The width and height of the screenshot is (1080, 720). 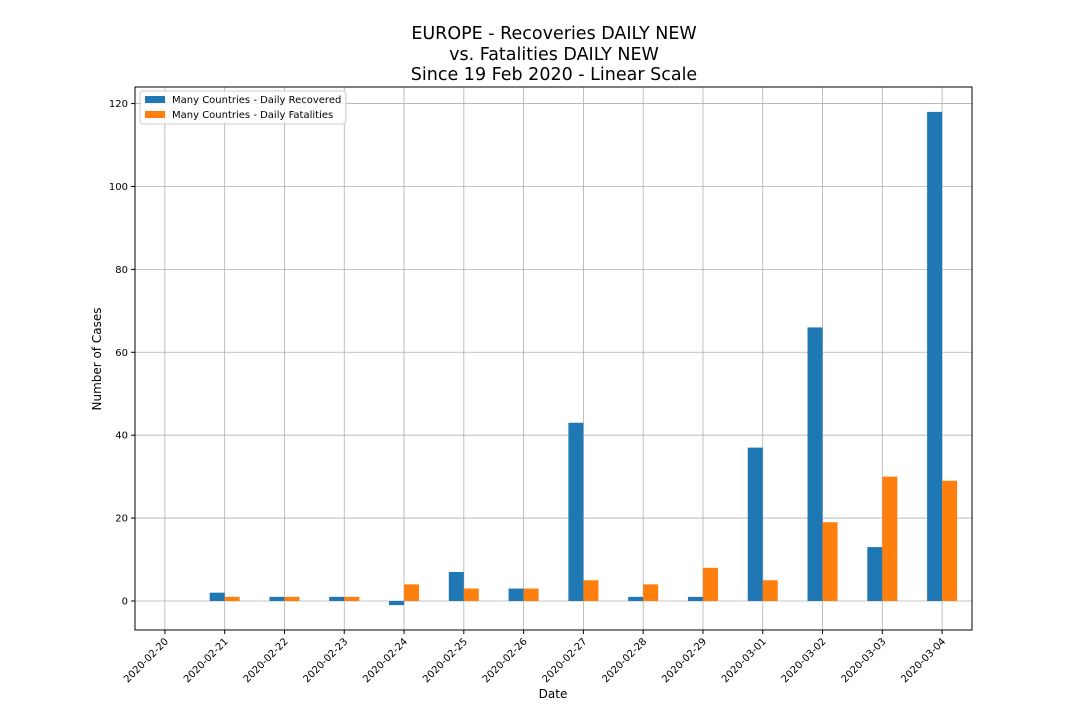 I want to click on chart-title-line-1: EUROPE - Recoveries DAILY NEW, so click(x=553, y=34).